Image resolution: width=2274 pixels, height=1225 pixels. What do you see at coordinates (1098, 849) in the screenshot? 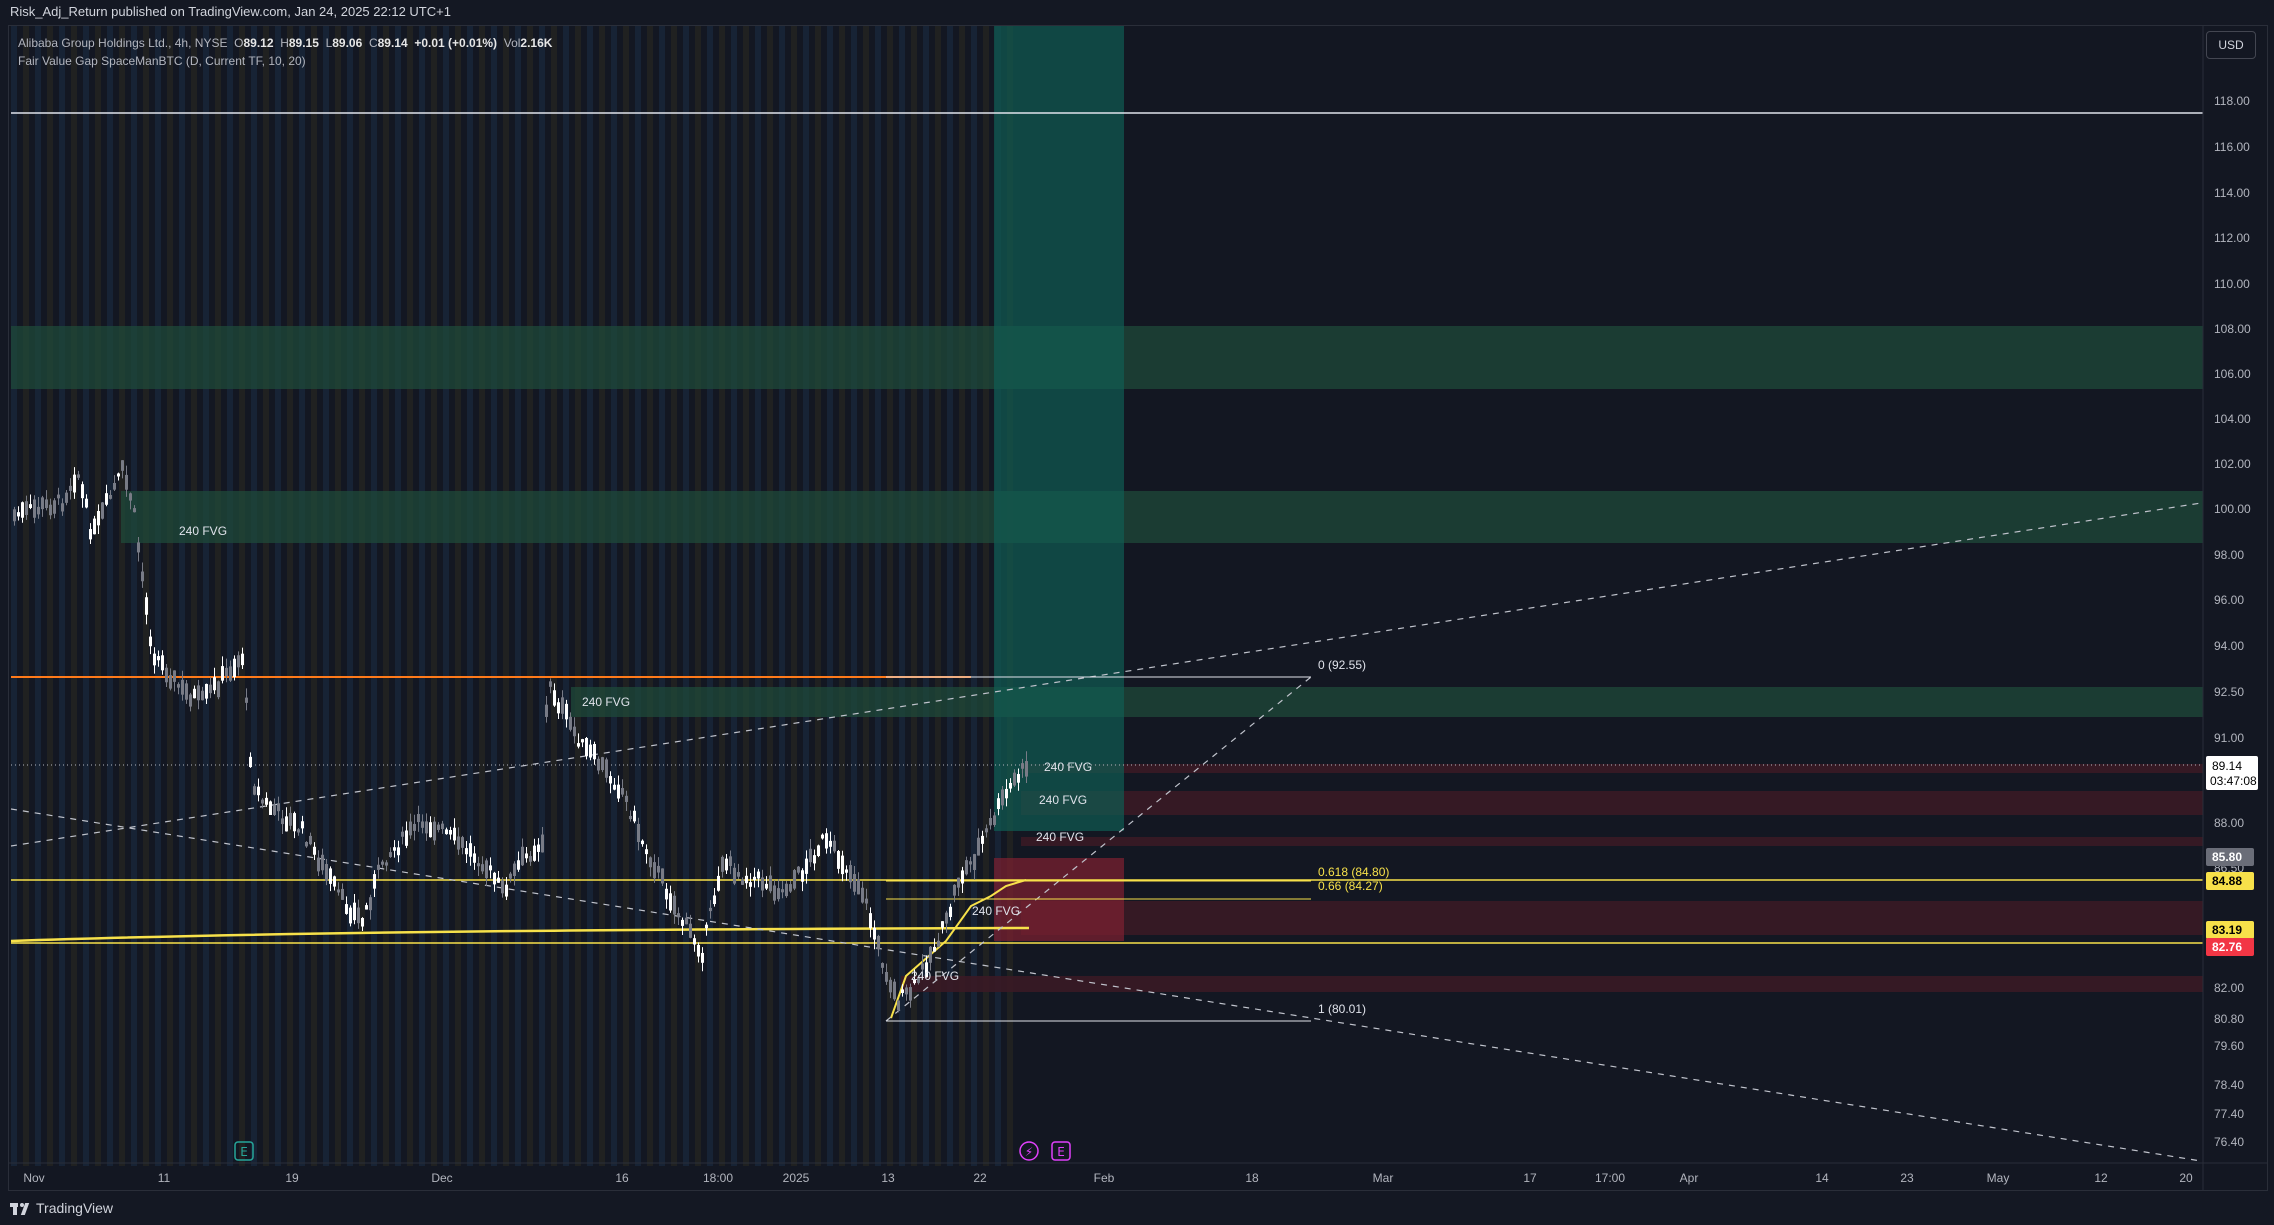
I see `fibonacci-retracement` at bounding box center [1098, 849].